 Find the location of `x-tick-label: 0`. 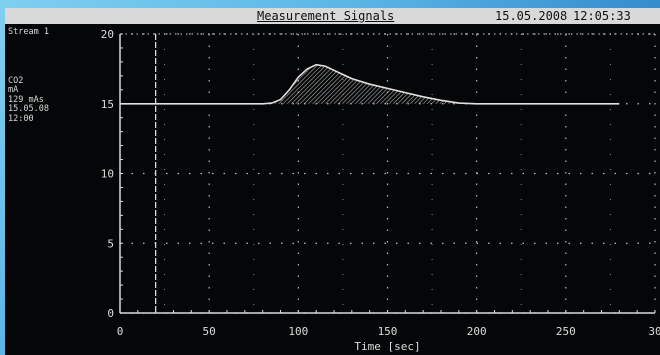

x-tick-label: 0 is located at coordinates (120, 331).